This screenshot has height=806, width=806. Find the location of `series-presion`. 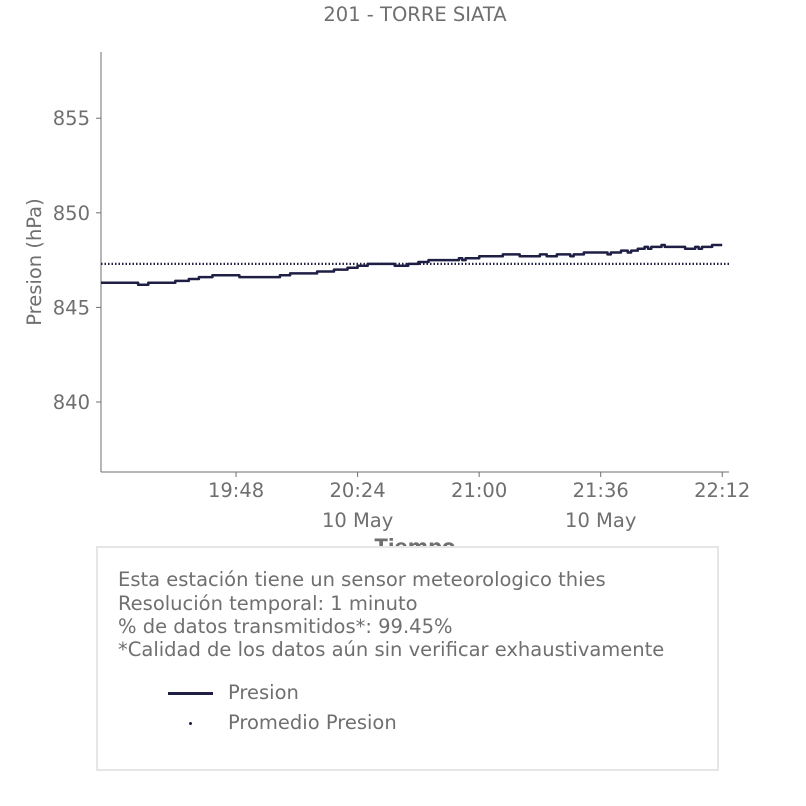

series-presion is located at coordinates (412, 264).